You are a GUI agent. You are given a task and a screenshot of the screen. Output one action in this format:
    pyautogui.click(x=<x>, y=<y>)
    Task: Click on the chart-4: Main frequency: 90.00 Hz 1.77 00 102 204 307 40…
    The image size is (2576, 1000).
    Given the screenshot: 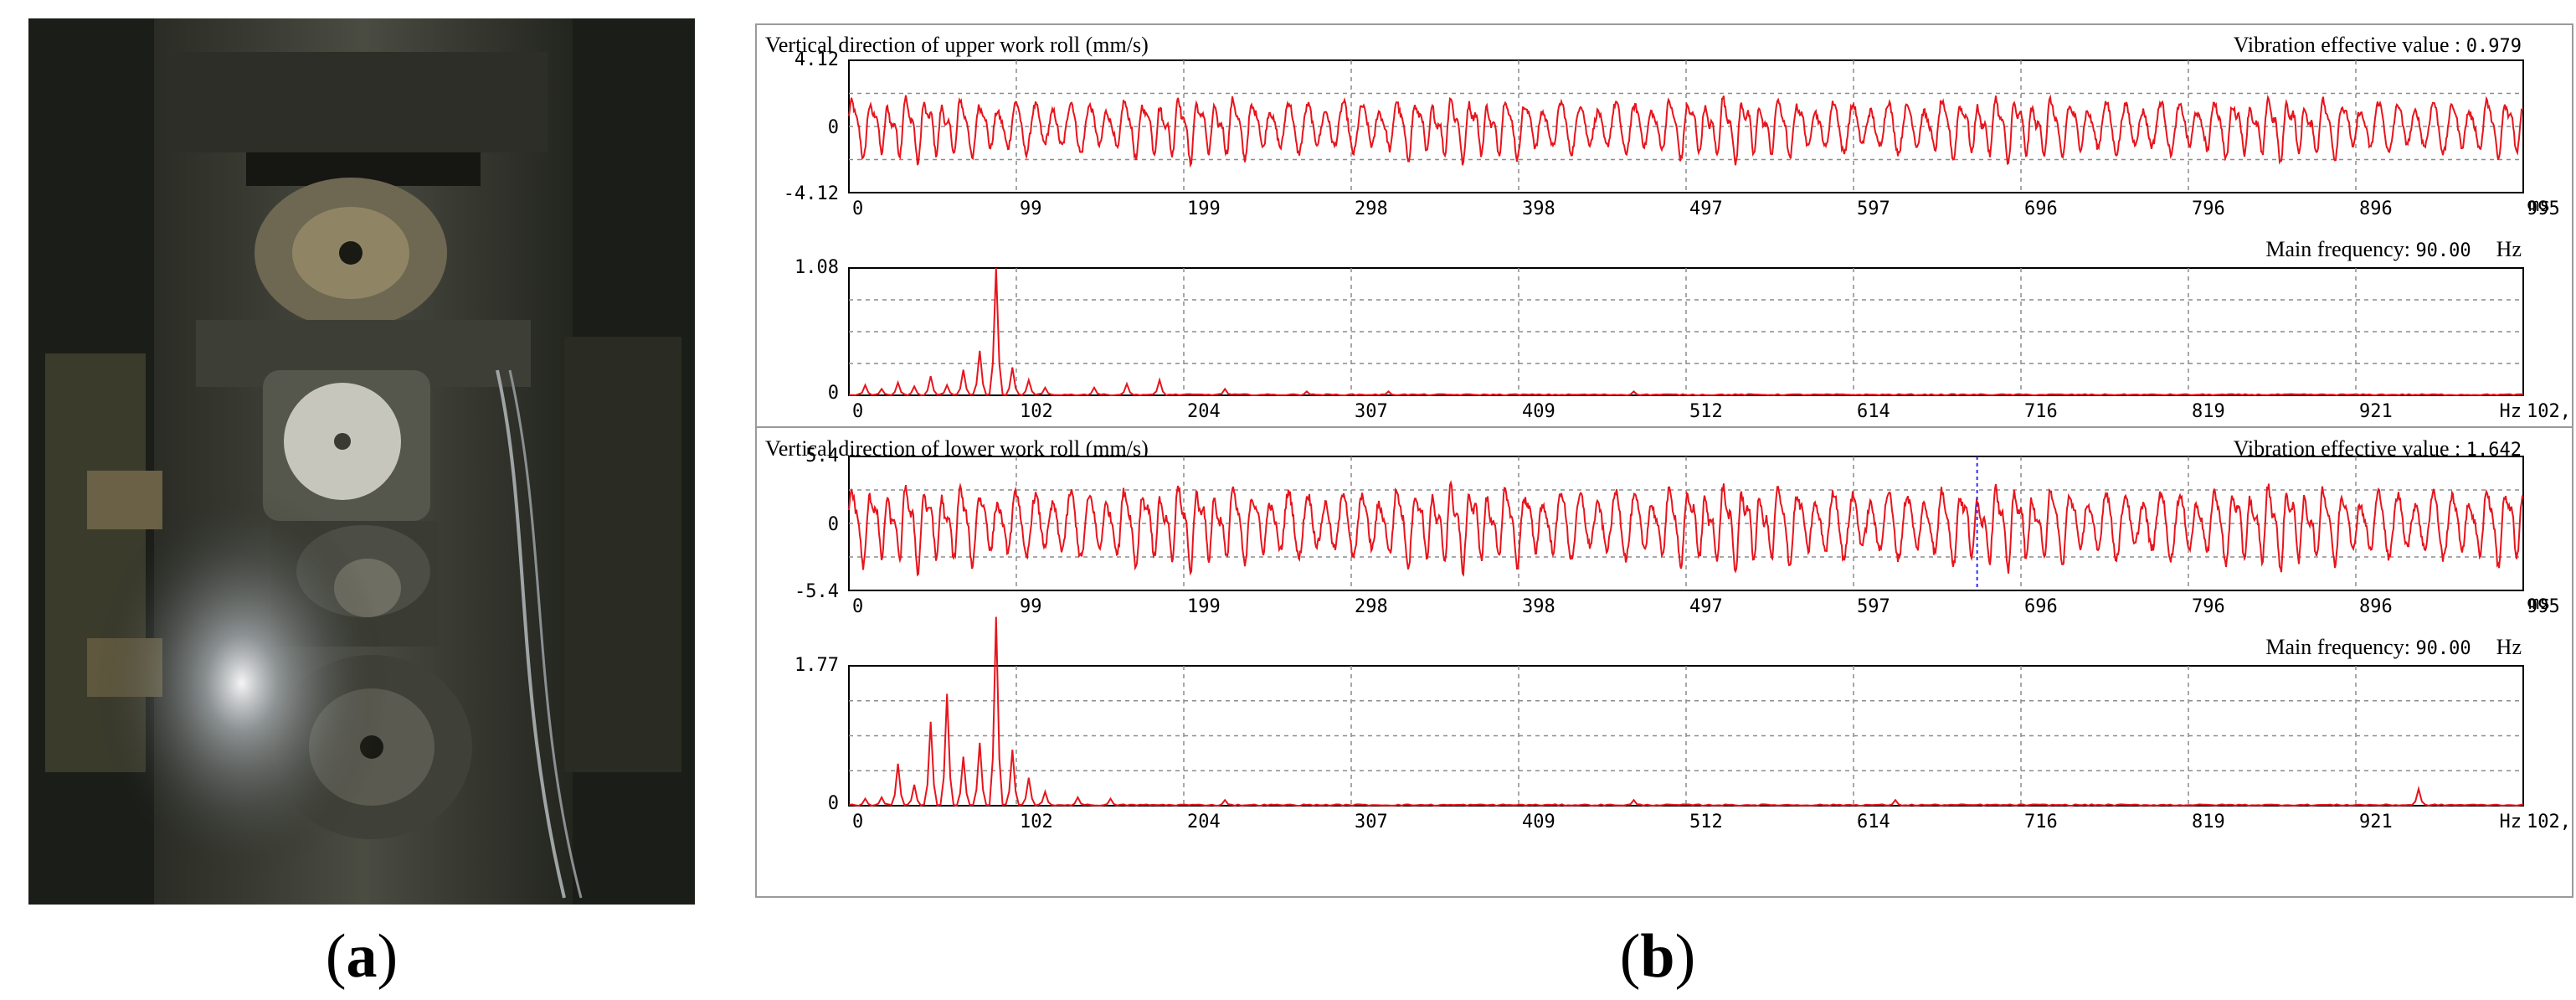 What is the action you would take?
    pyautogui.click(x=1683, y=724)
    